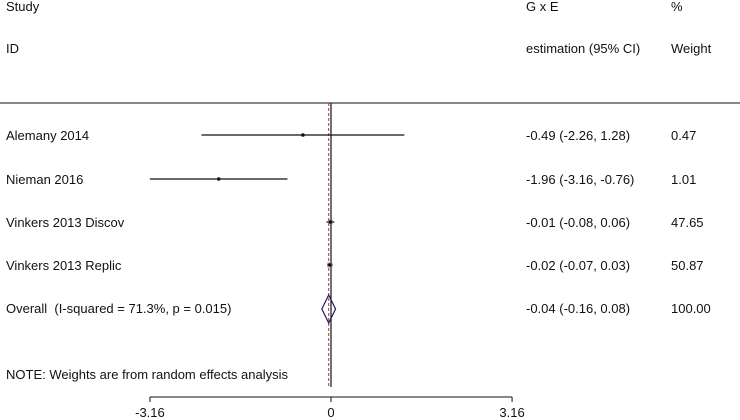 This screenshot has height=420, width=740. I want to click on x-tick-label-2: 3.16, so click(511, 412).